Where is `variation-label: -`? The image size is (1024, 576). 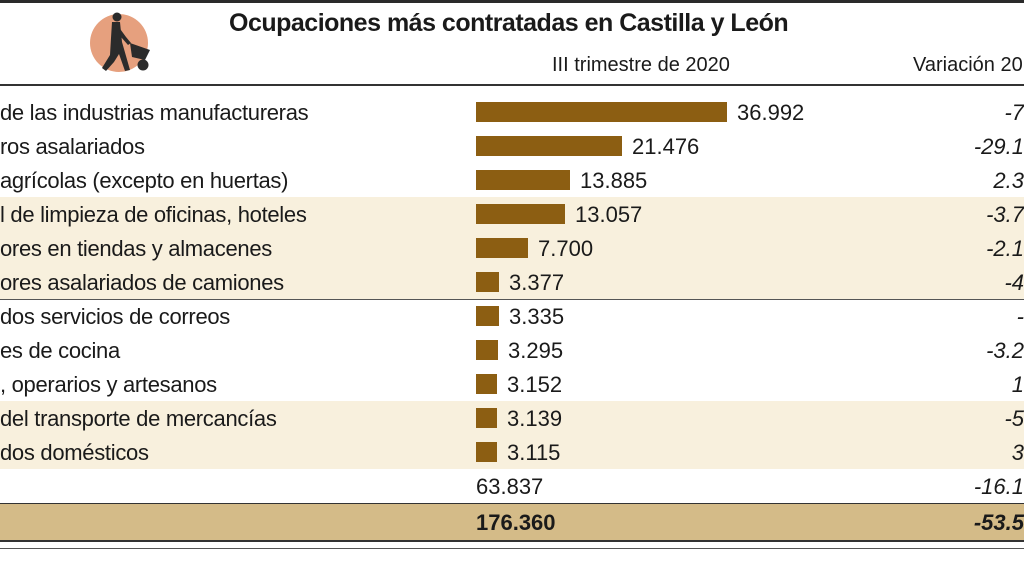
variation-label: - is located at coordinates (1020, 316).